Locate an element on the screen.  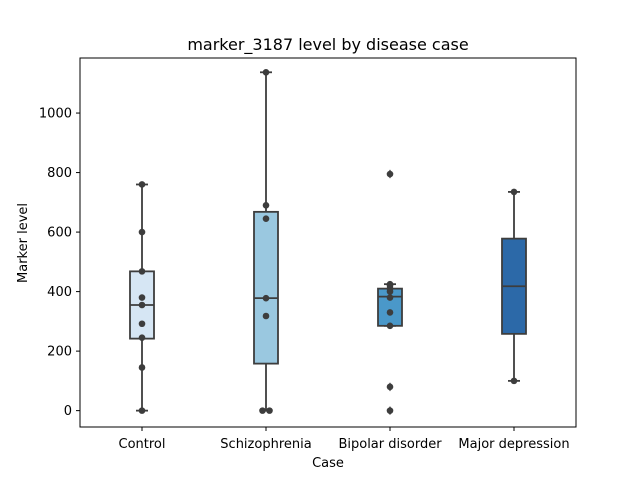
y-tick-label: 600 is located at coordinates (59, 233).